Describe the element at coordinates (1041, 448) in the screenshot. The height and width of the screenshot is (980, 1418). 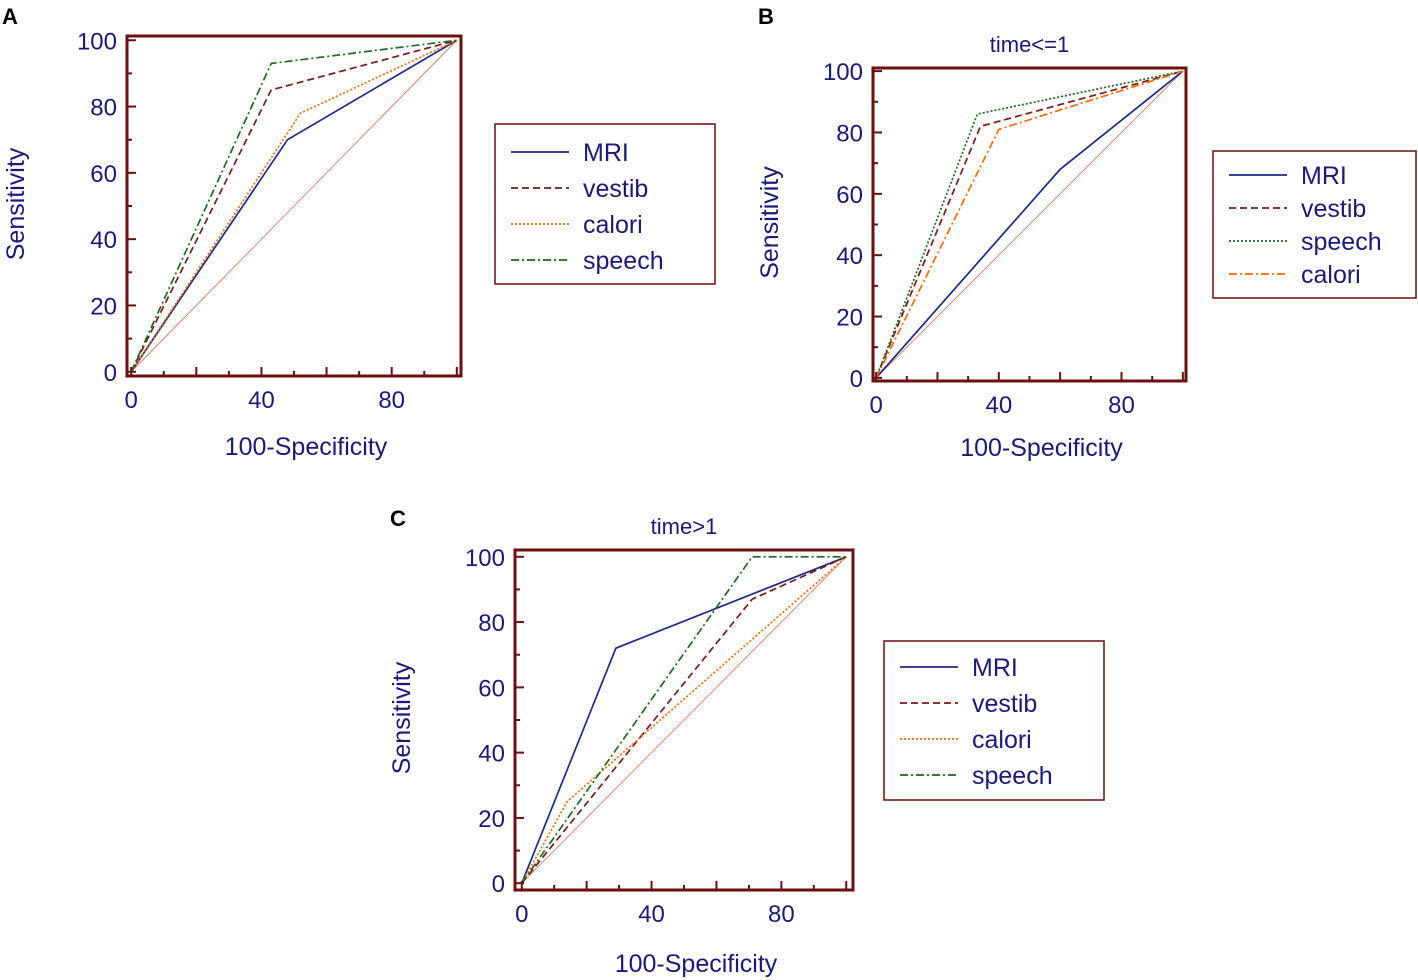
I see `x-axis-label-b: 100-Specificity` at that location.